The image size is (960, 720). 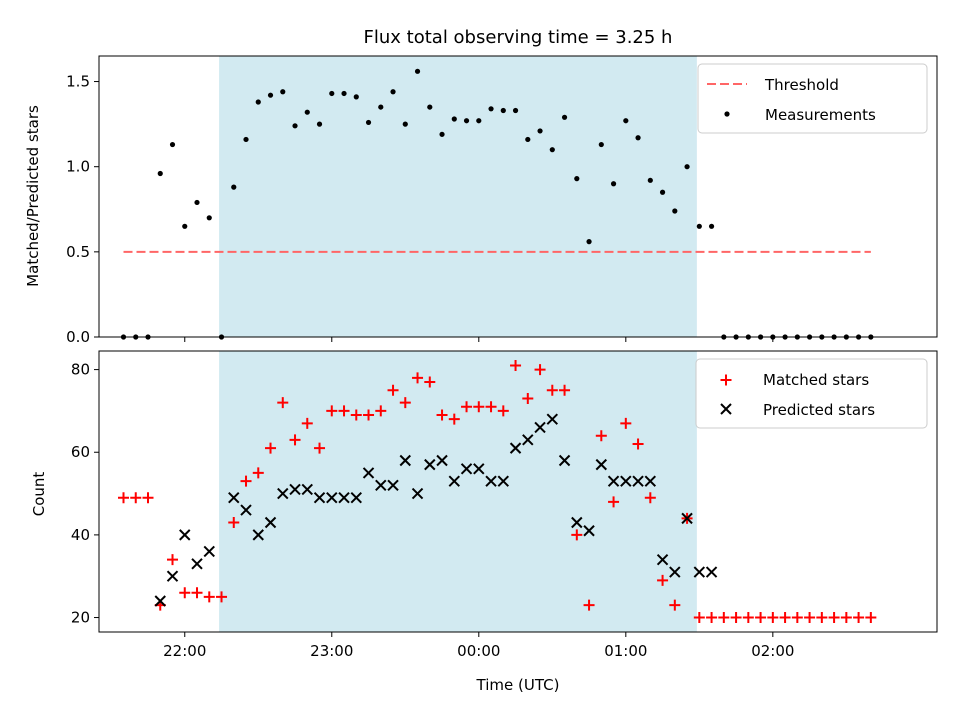 I want to click on bottom-x-tick-label: 02:00, so click(x=772, y=651).